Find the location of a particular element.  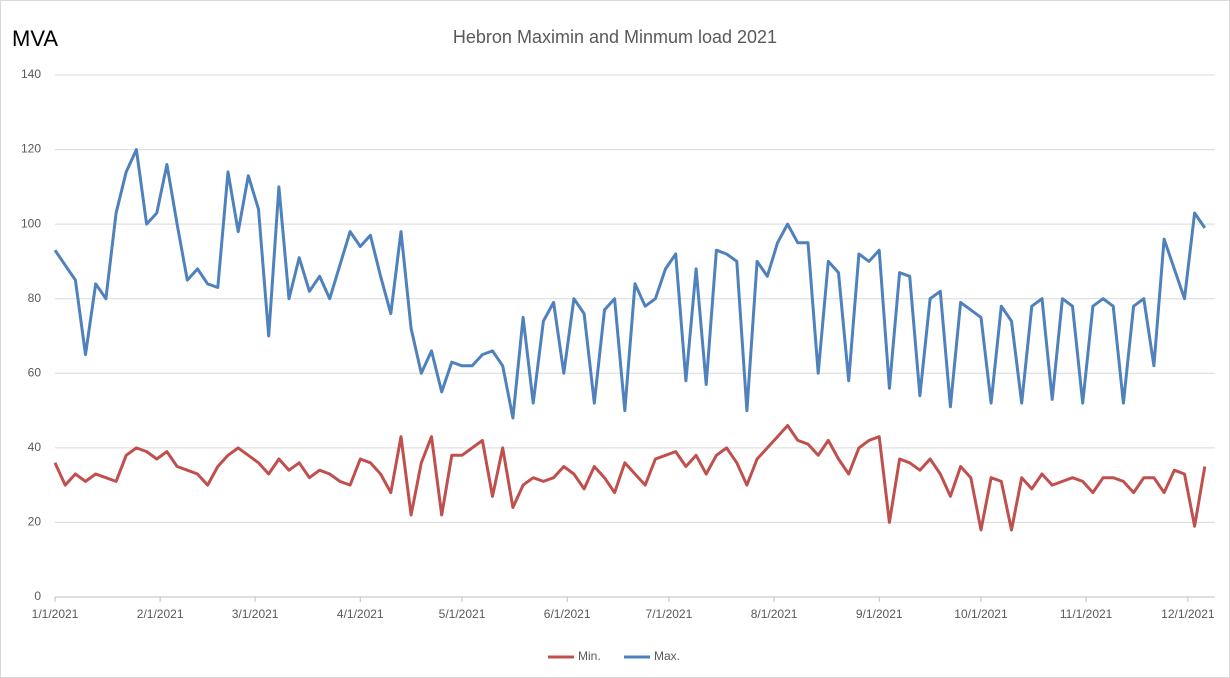

x-tick-label: 11/1/2021 is located at coordinates (1086, 614).